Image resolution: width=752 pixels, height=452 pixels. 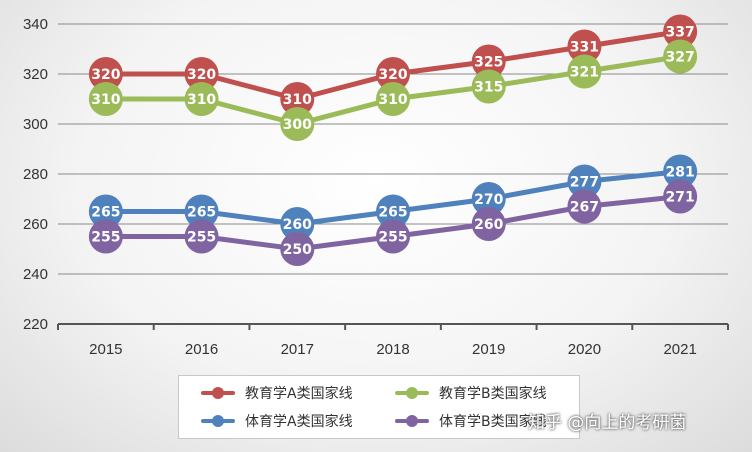 I want to click on x-tick-label: 2017, so click(x=297, y=349).